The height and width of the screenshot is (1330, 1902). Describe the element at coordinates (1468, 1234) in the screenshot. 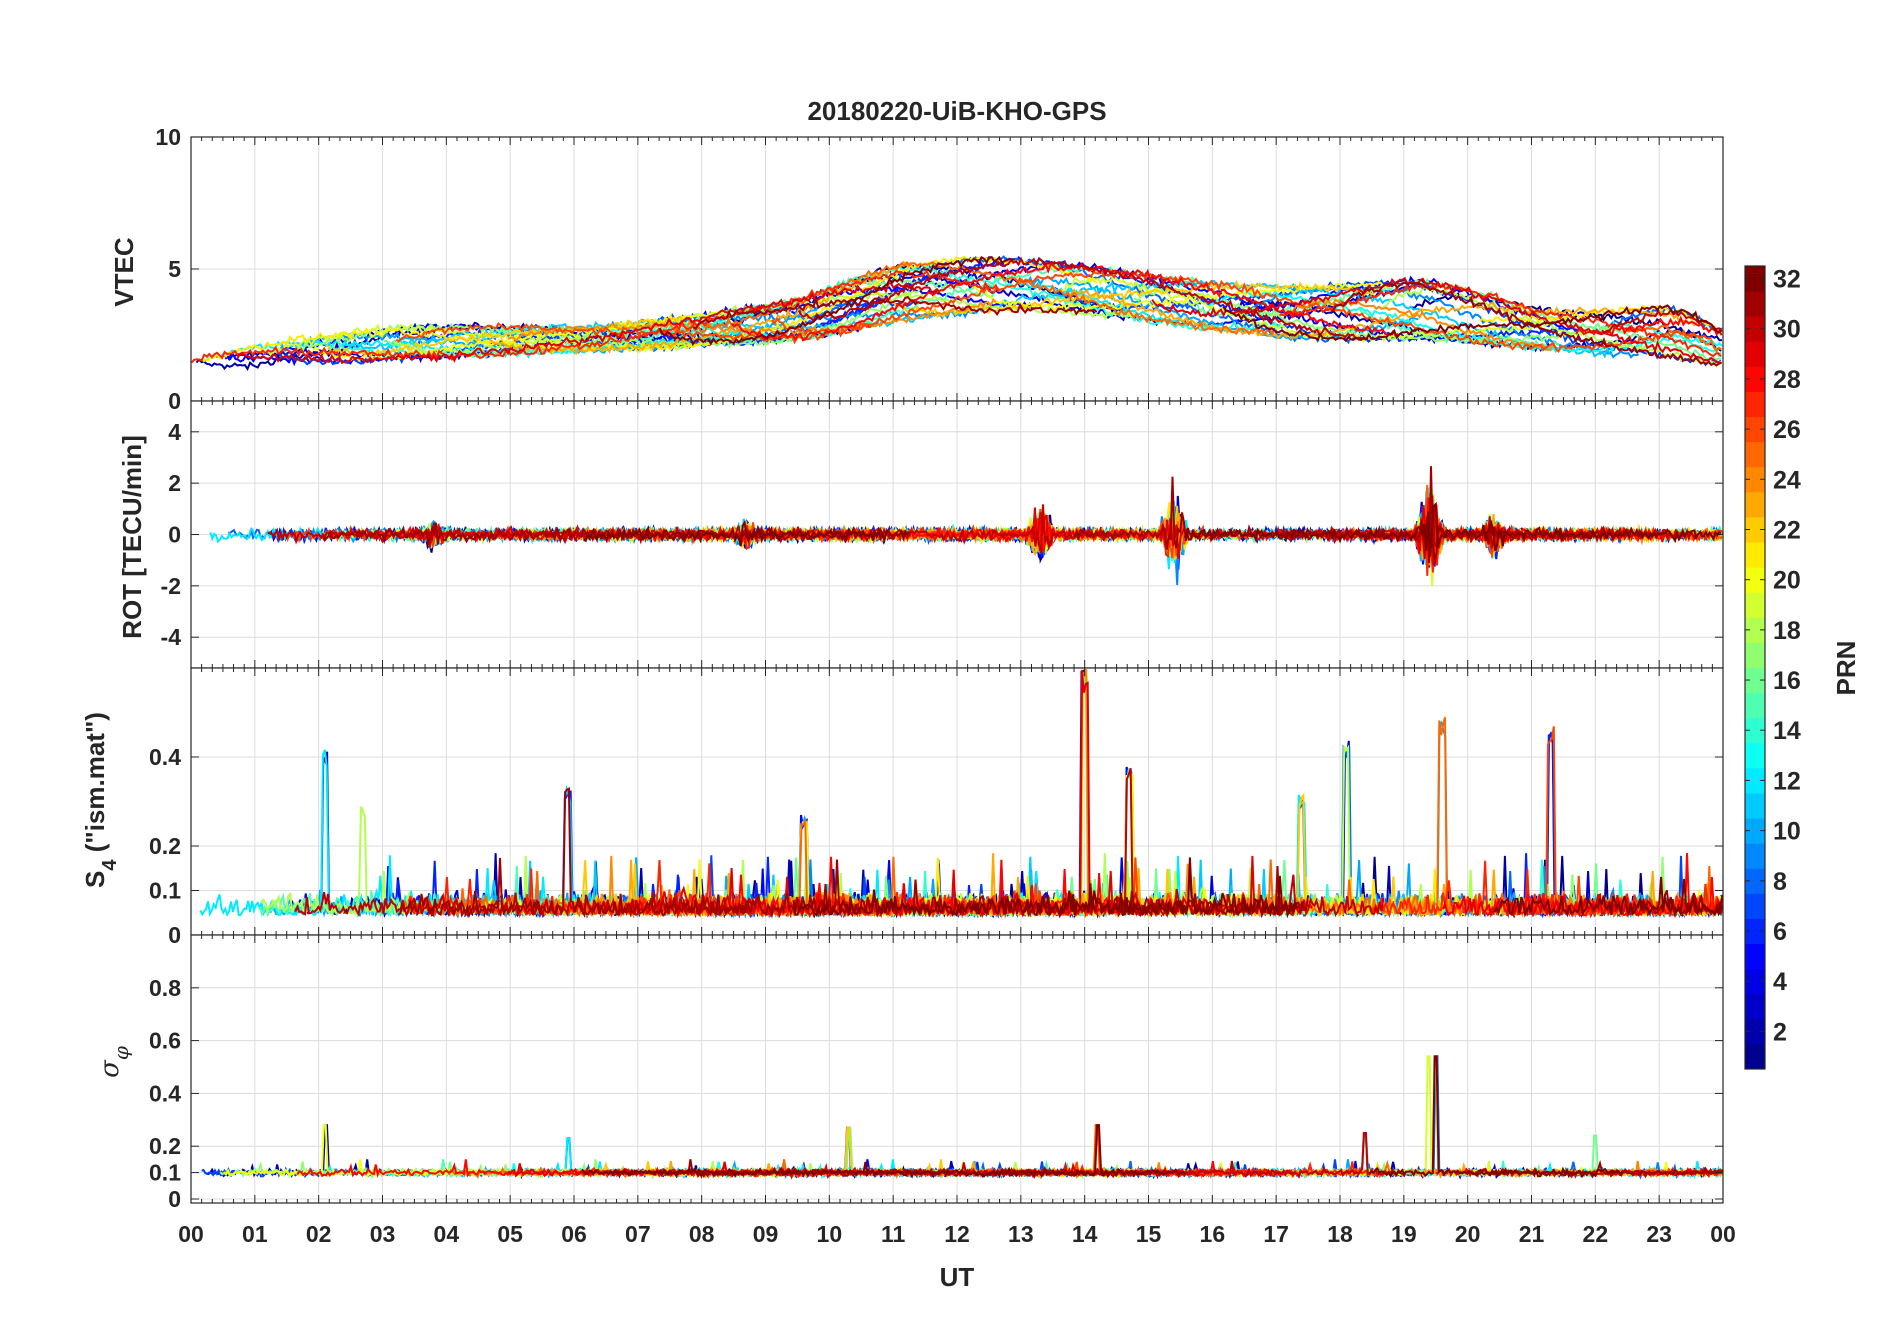

I see `x-tick-label: 20` at that location.